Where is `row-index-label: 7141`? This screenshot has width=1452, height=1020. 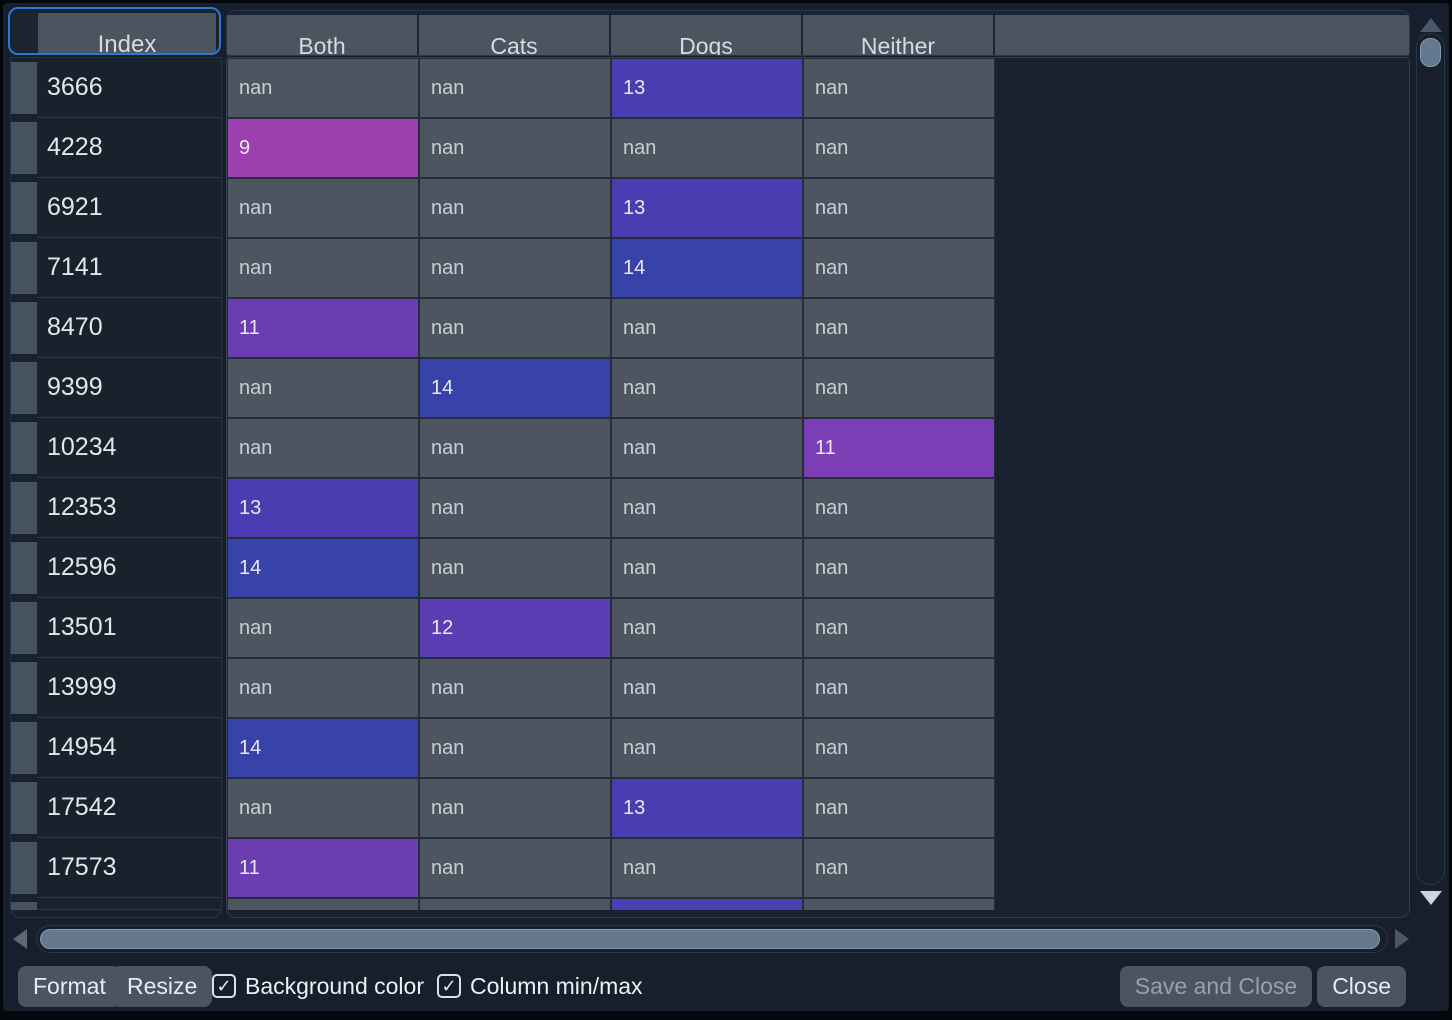
row-index-label: 7141 is located at coordinates (129, 268).